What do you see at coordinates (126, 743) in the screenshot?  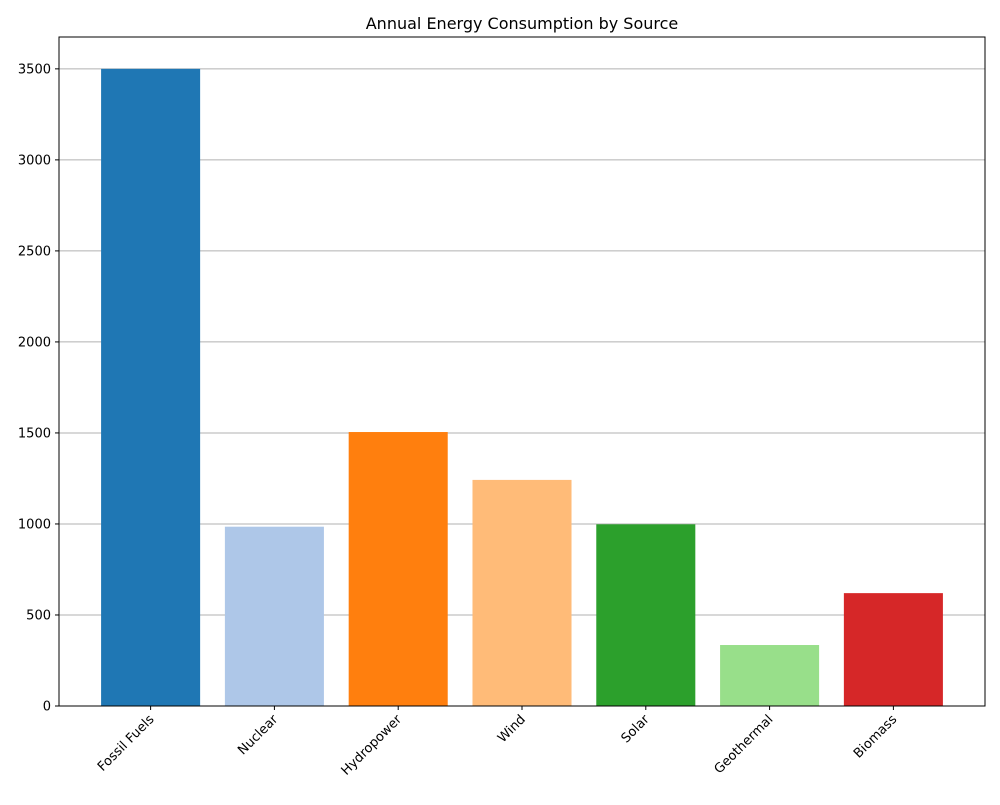 I see `x-tick-label: Fossil Fuels` at bounding box center [126, 743].